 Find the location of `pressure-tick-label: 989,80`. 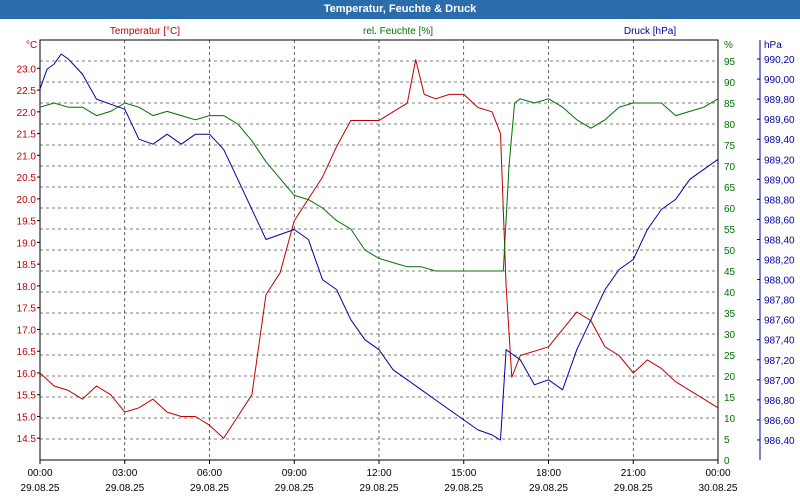

pressure-tick-label: 989,80 is located at coordinates (779, 100).